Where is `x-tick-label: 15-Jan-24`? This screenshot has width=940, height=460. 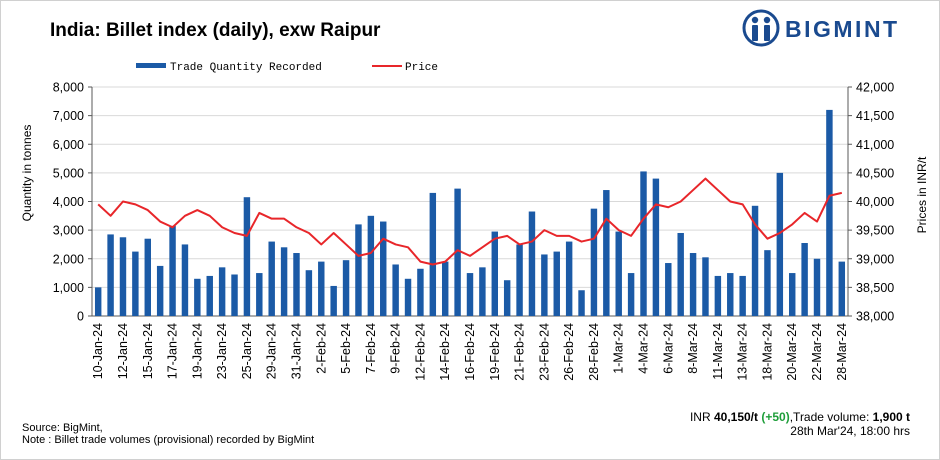 x-tick-label: 15-Jan-24 is located at coordinates (148, 351).